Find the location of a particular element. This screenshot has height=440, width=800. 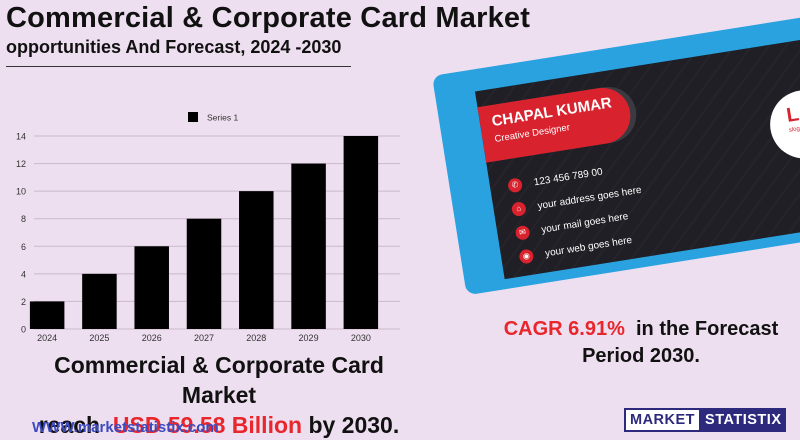

headline-pre: reach is located at coordinates (69, 425).